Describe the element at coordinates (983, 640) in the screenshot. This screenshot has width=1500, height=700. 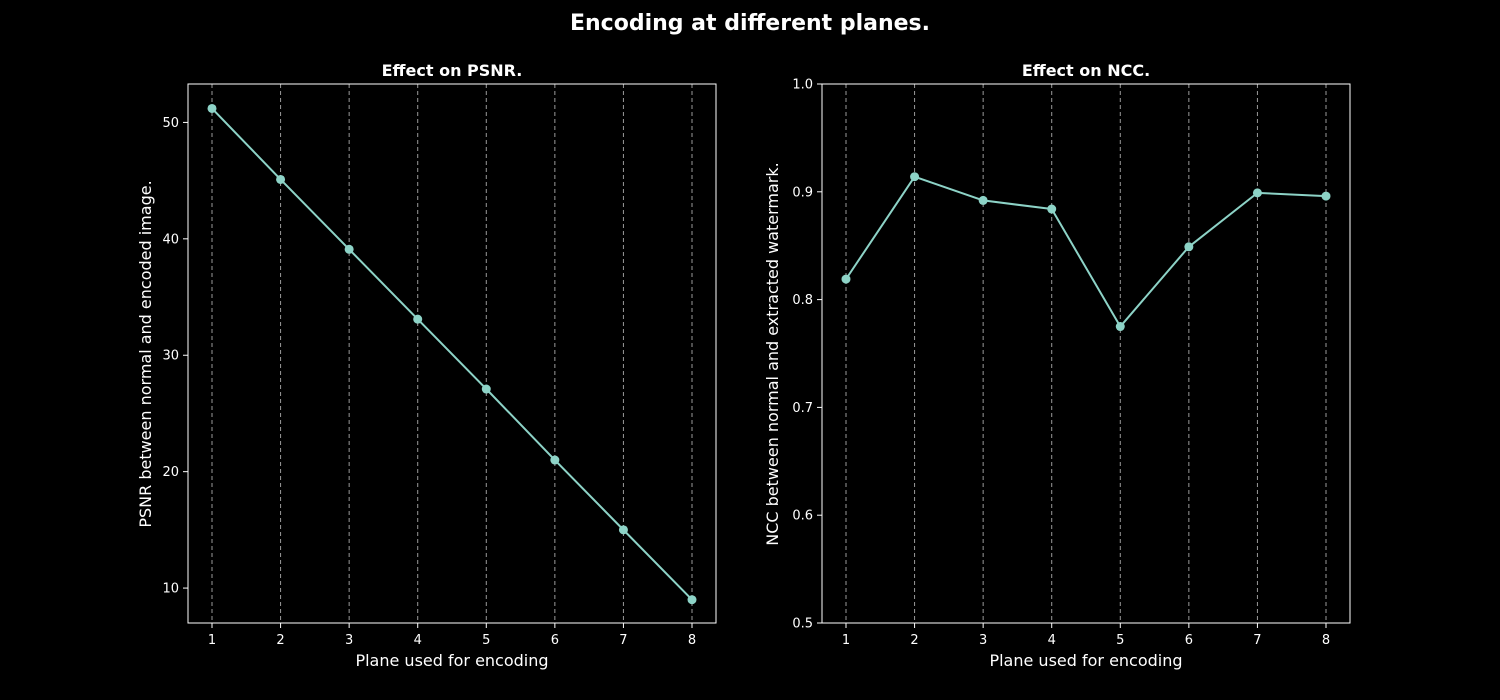
I see `ncc-x-tick-label: 3` at that location.